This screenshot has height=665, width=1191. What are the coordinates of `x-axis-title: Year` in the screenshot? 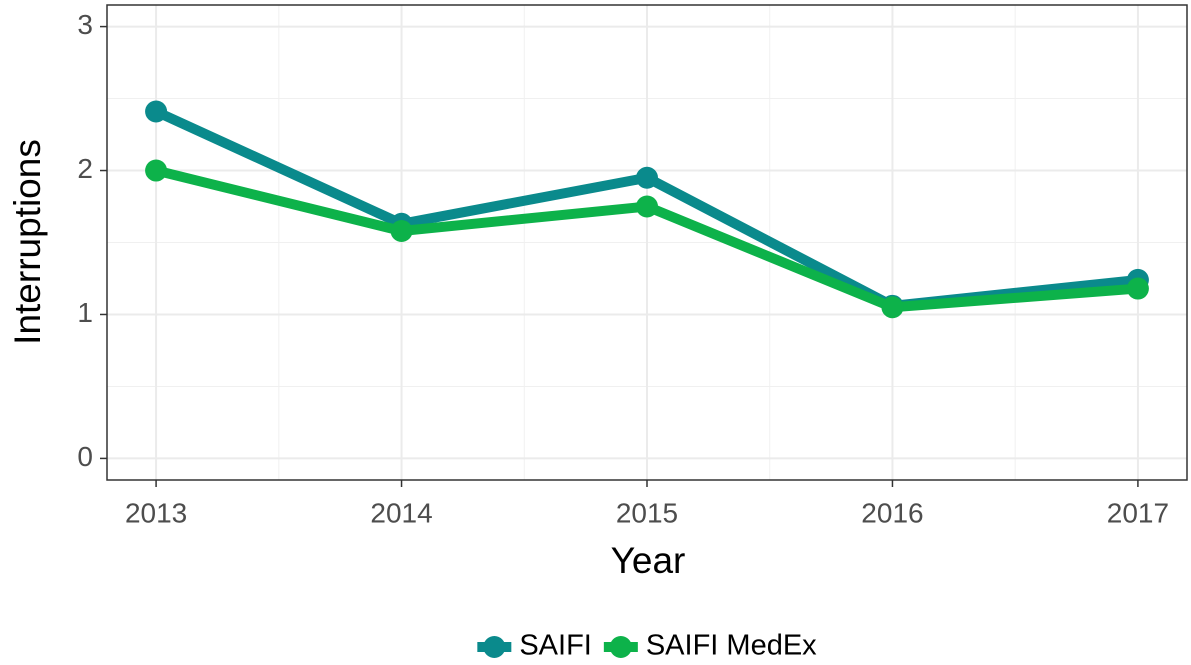 It's located at (648, 560).